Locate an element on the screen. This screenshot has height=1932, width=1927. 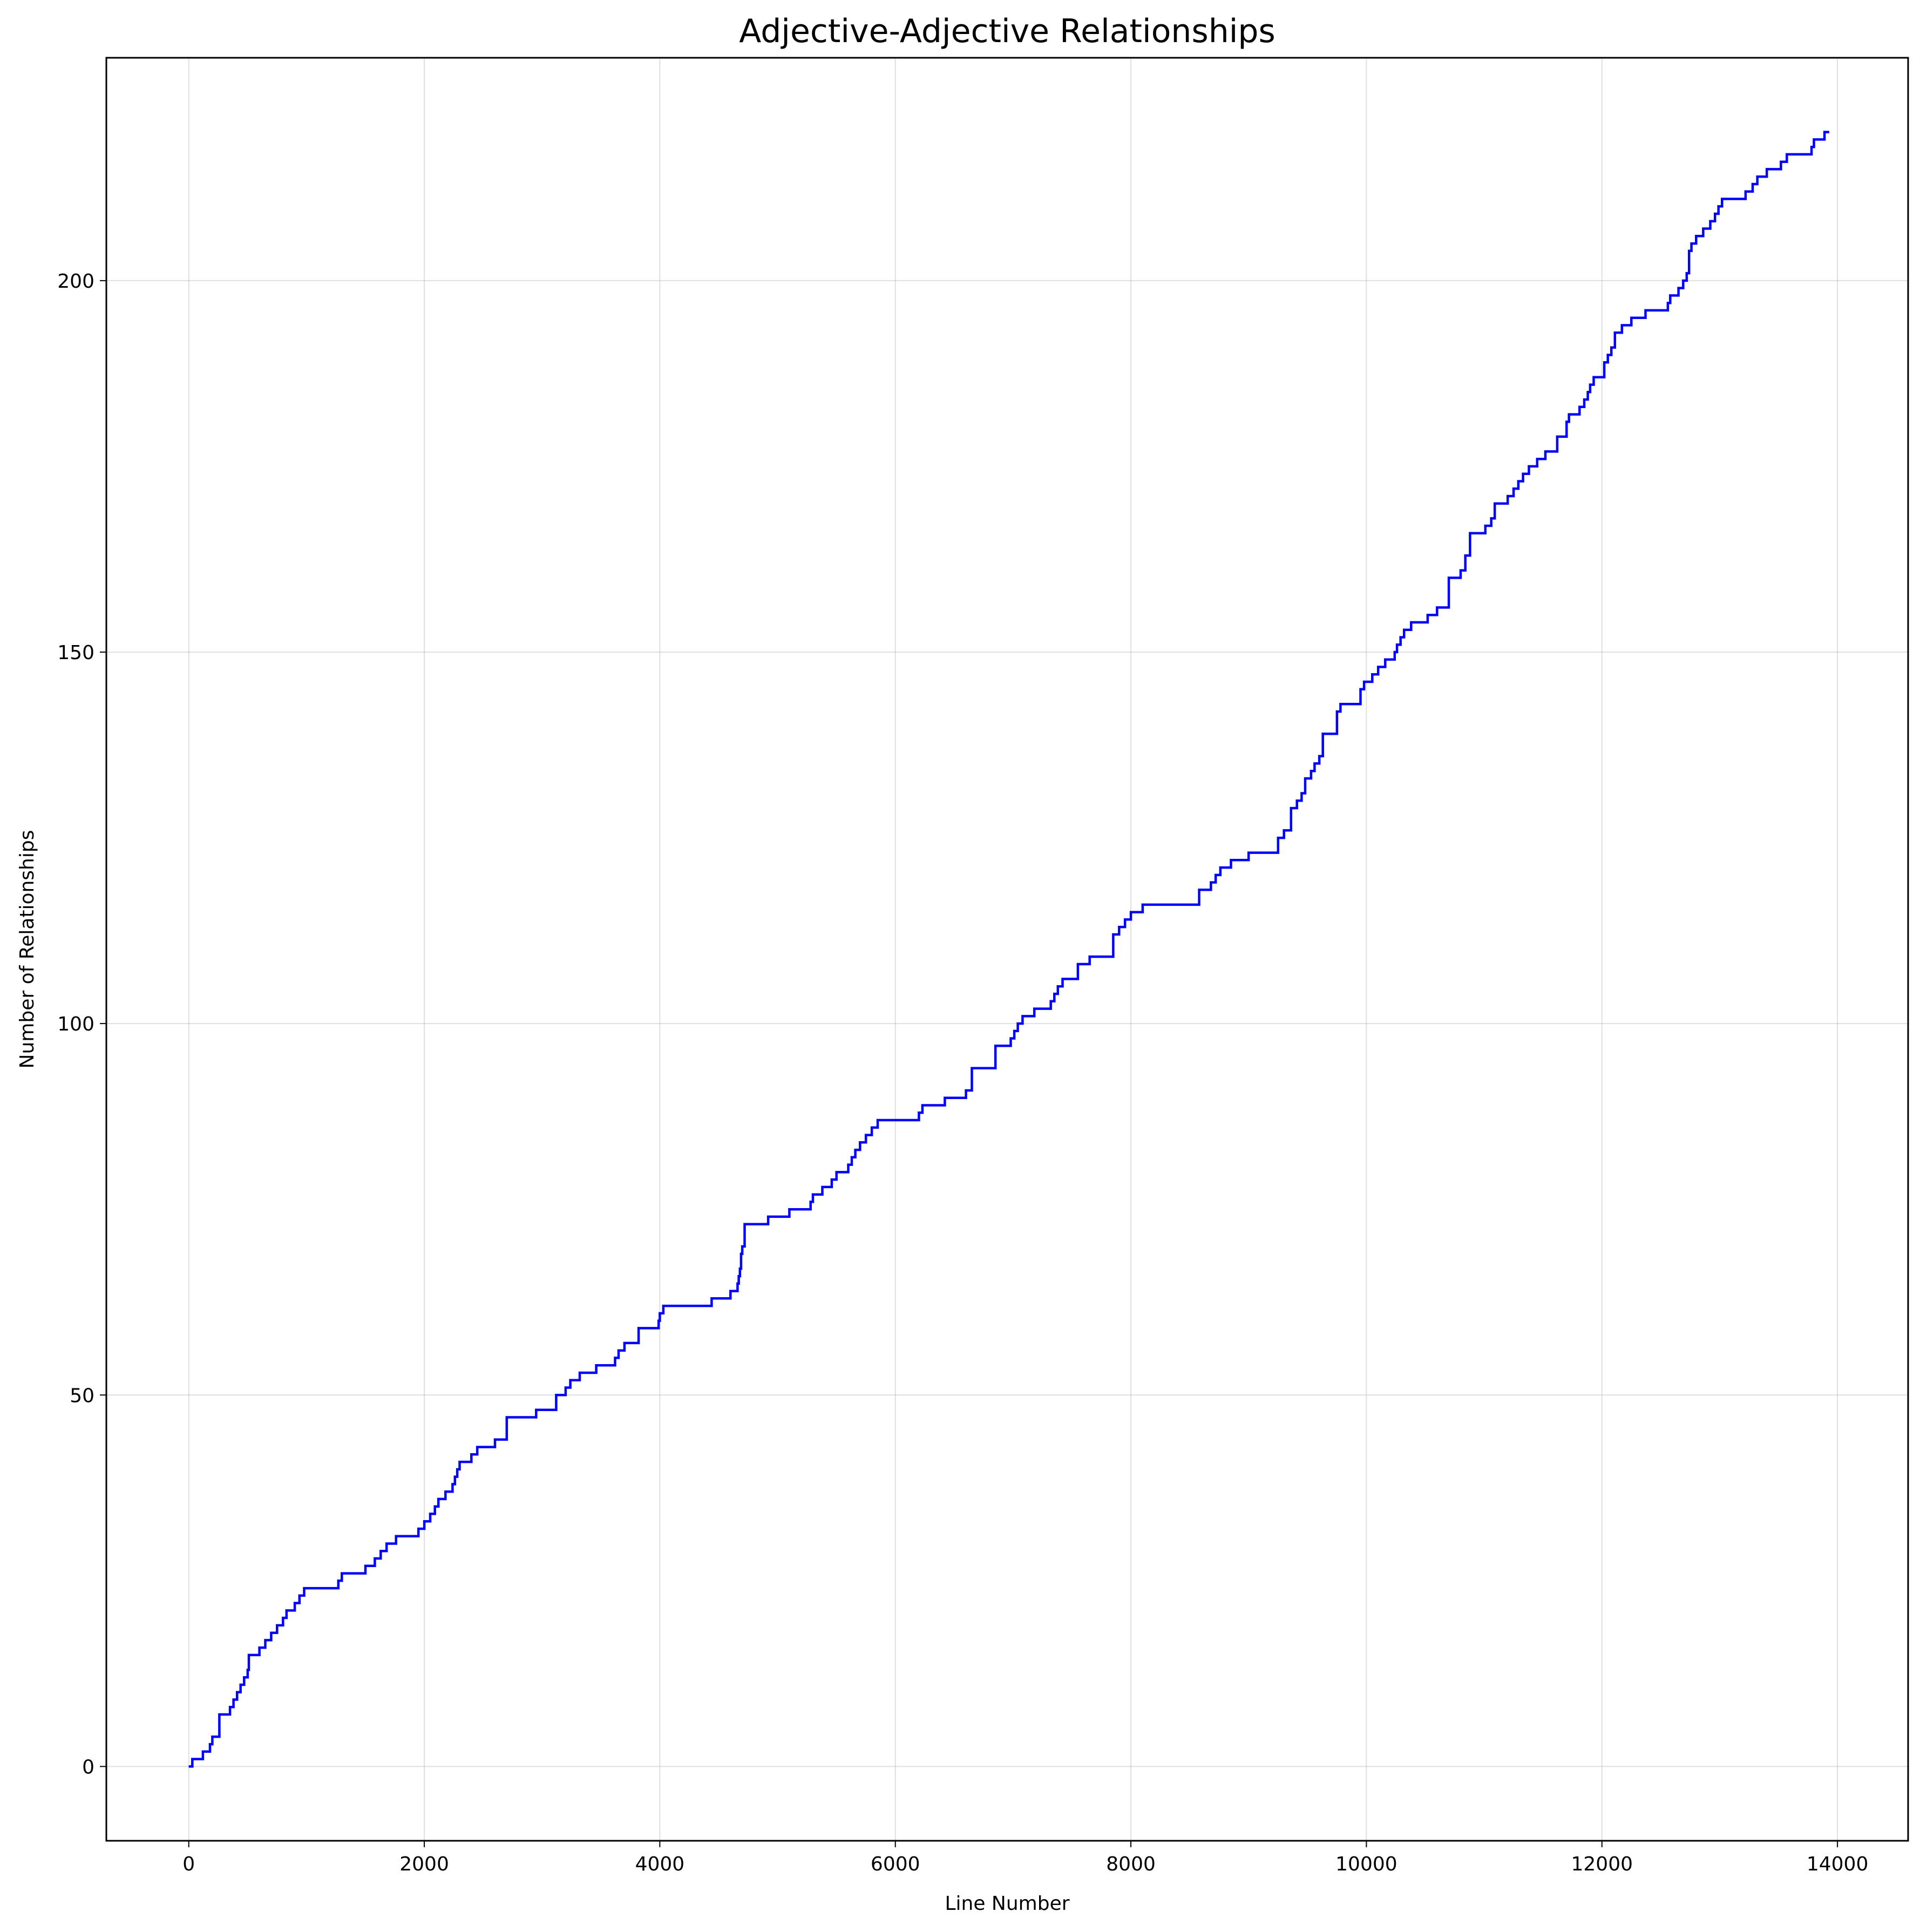
y-tick-label: 150 is located at coordinates (75, 653).